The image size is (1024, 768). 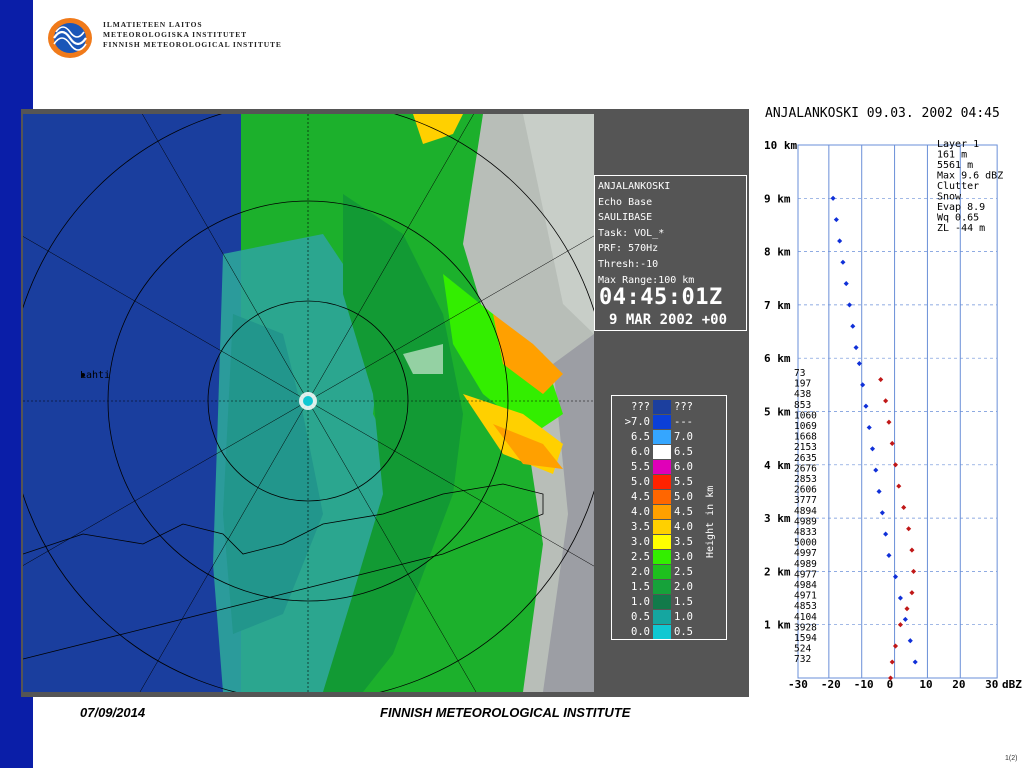 I want to click on height-label: 6 km, so click(x=777, y=358).